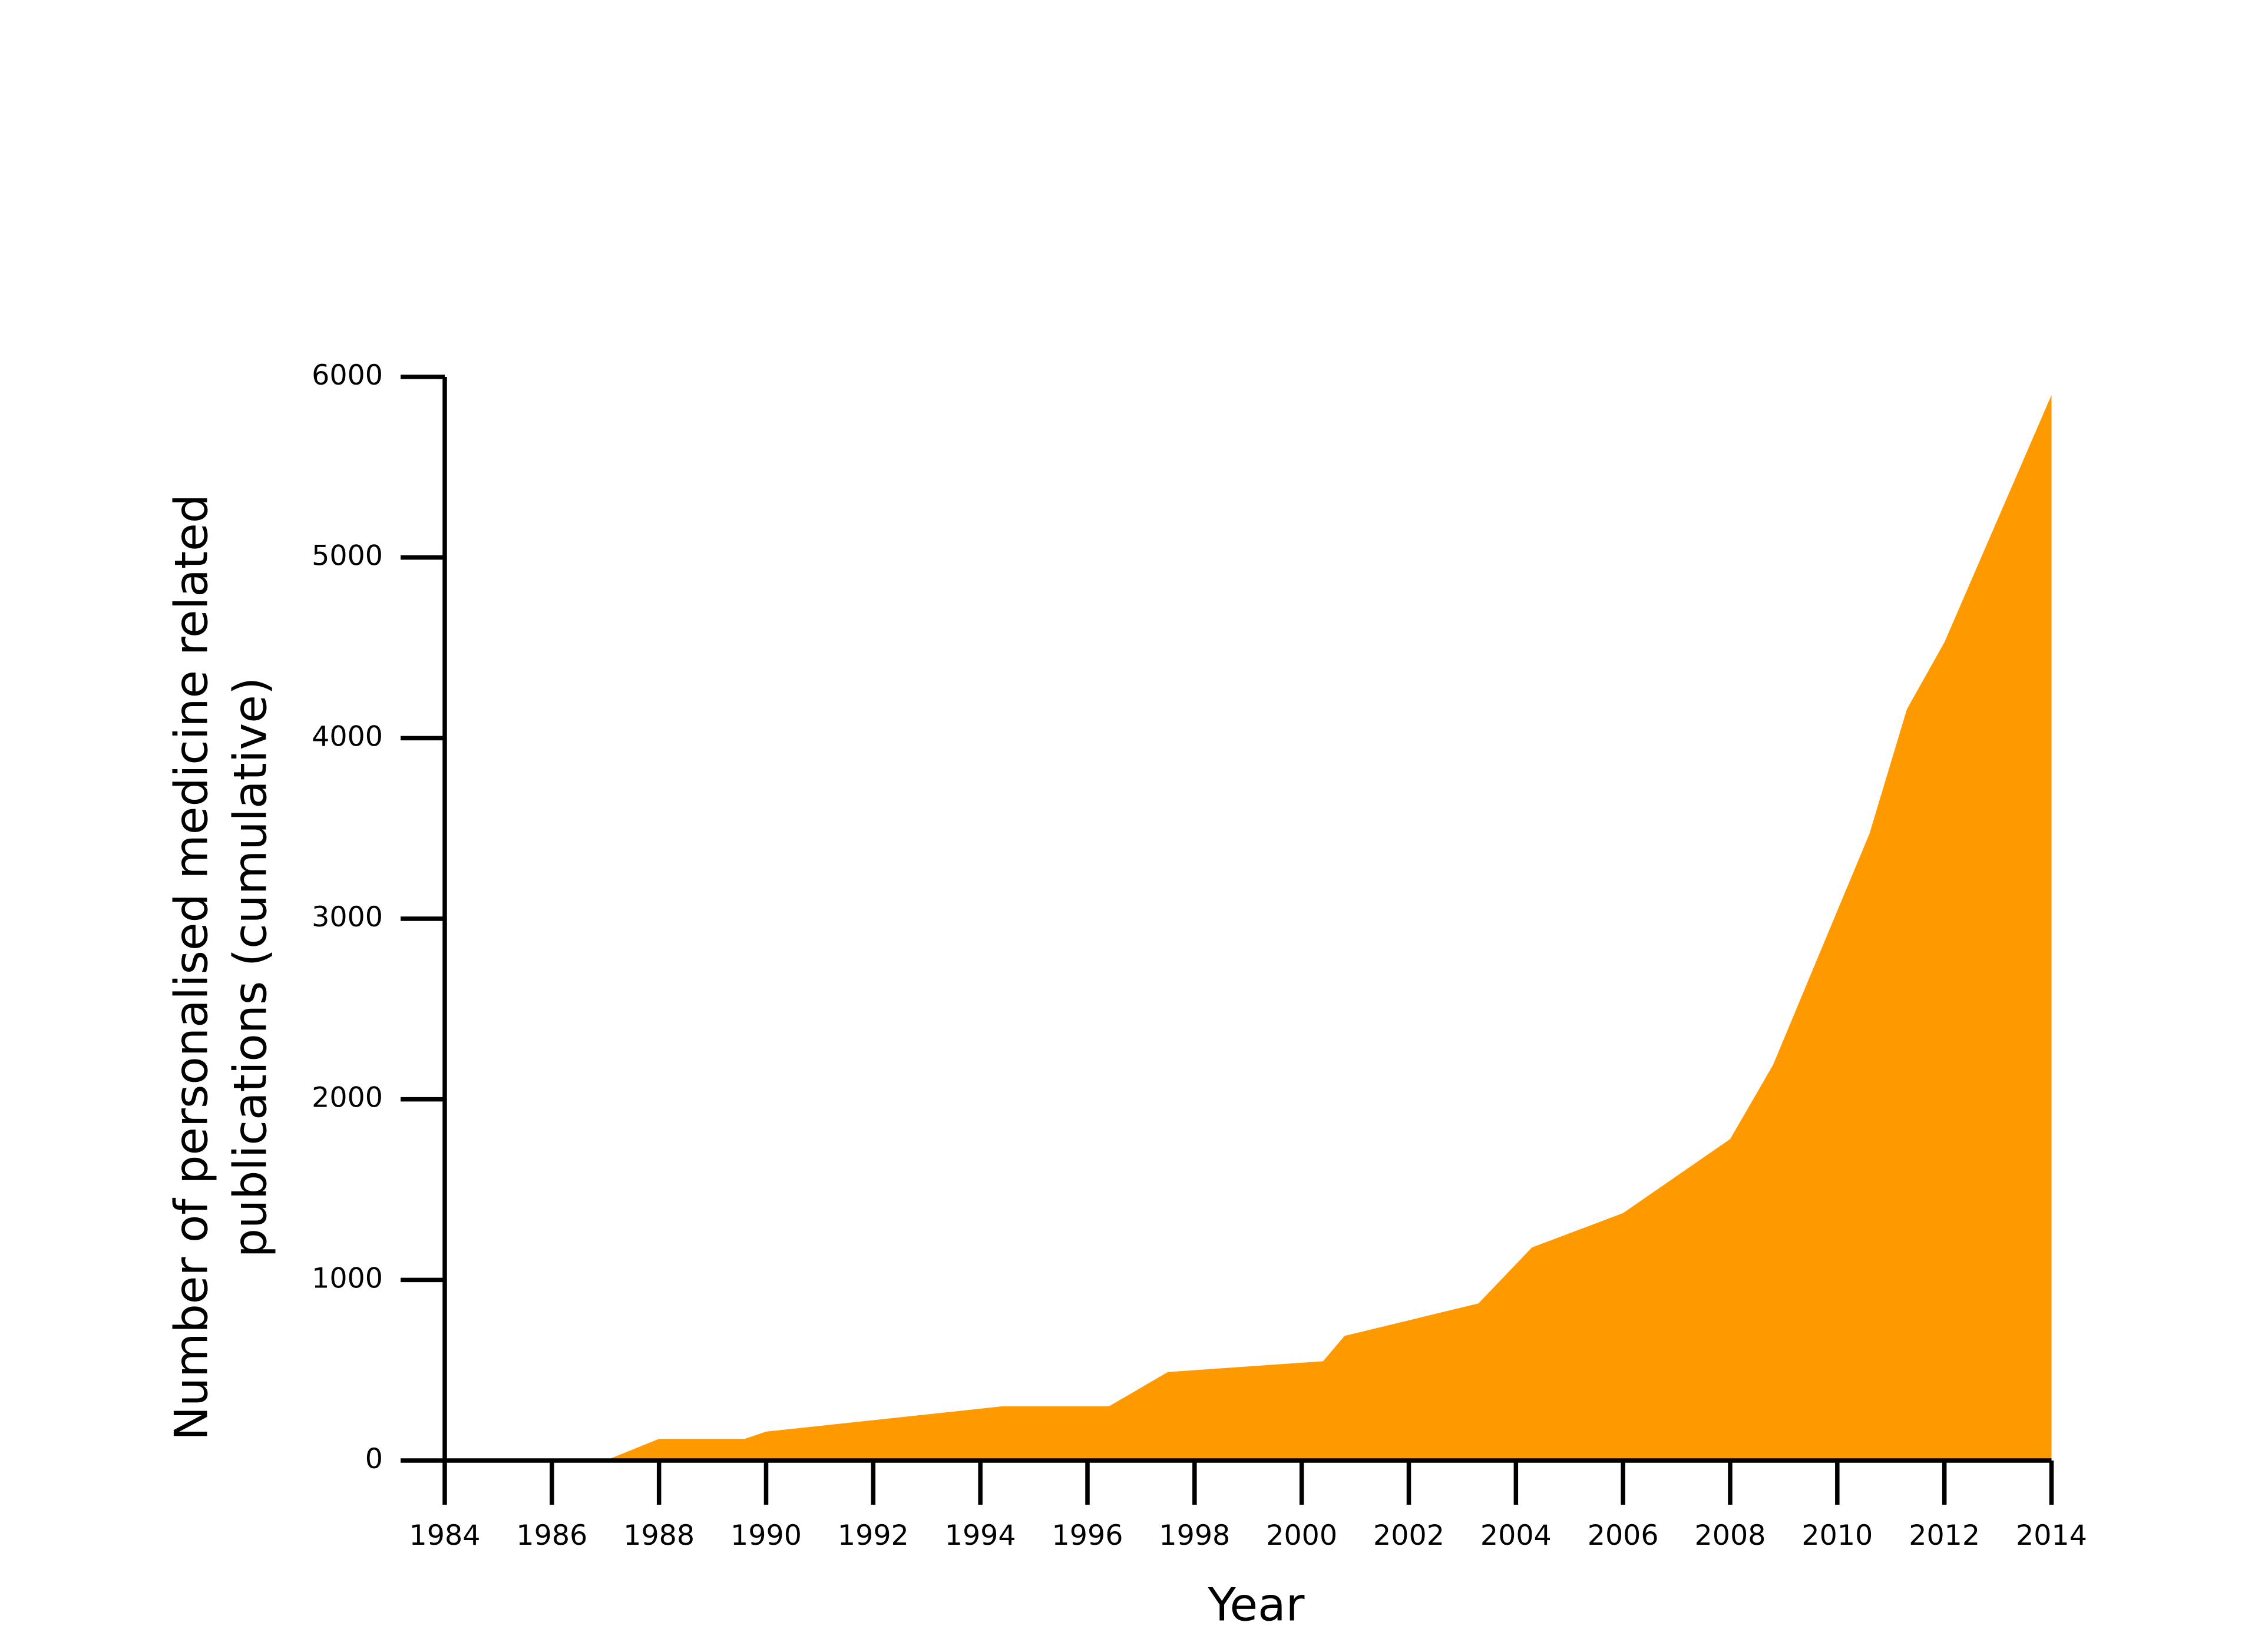 This screenshot has width=2268, height=1649. I want to click on y-tick-label: 2000, so click(347, 1098).